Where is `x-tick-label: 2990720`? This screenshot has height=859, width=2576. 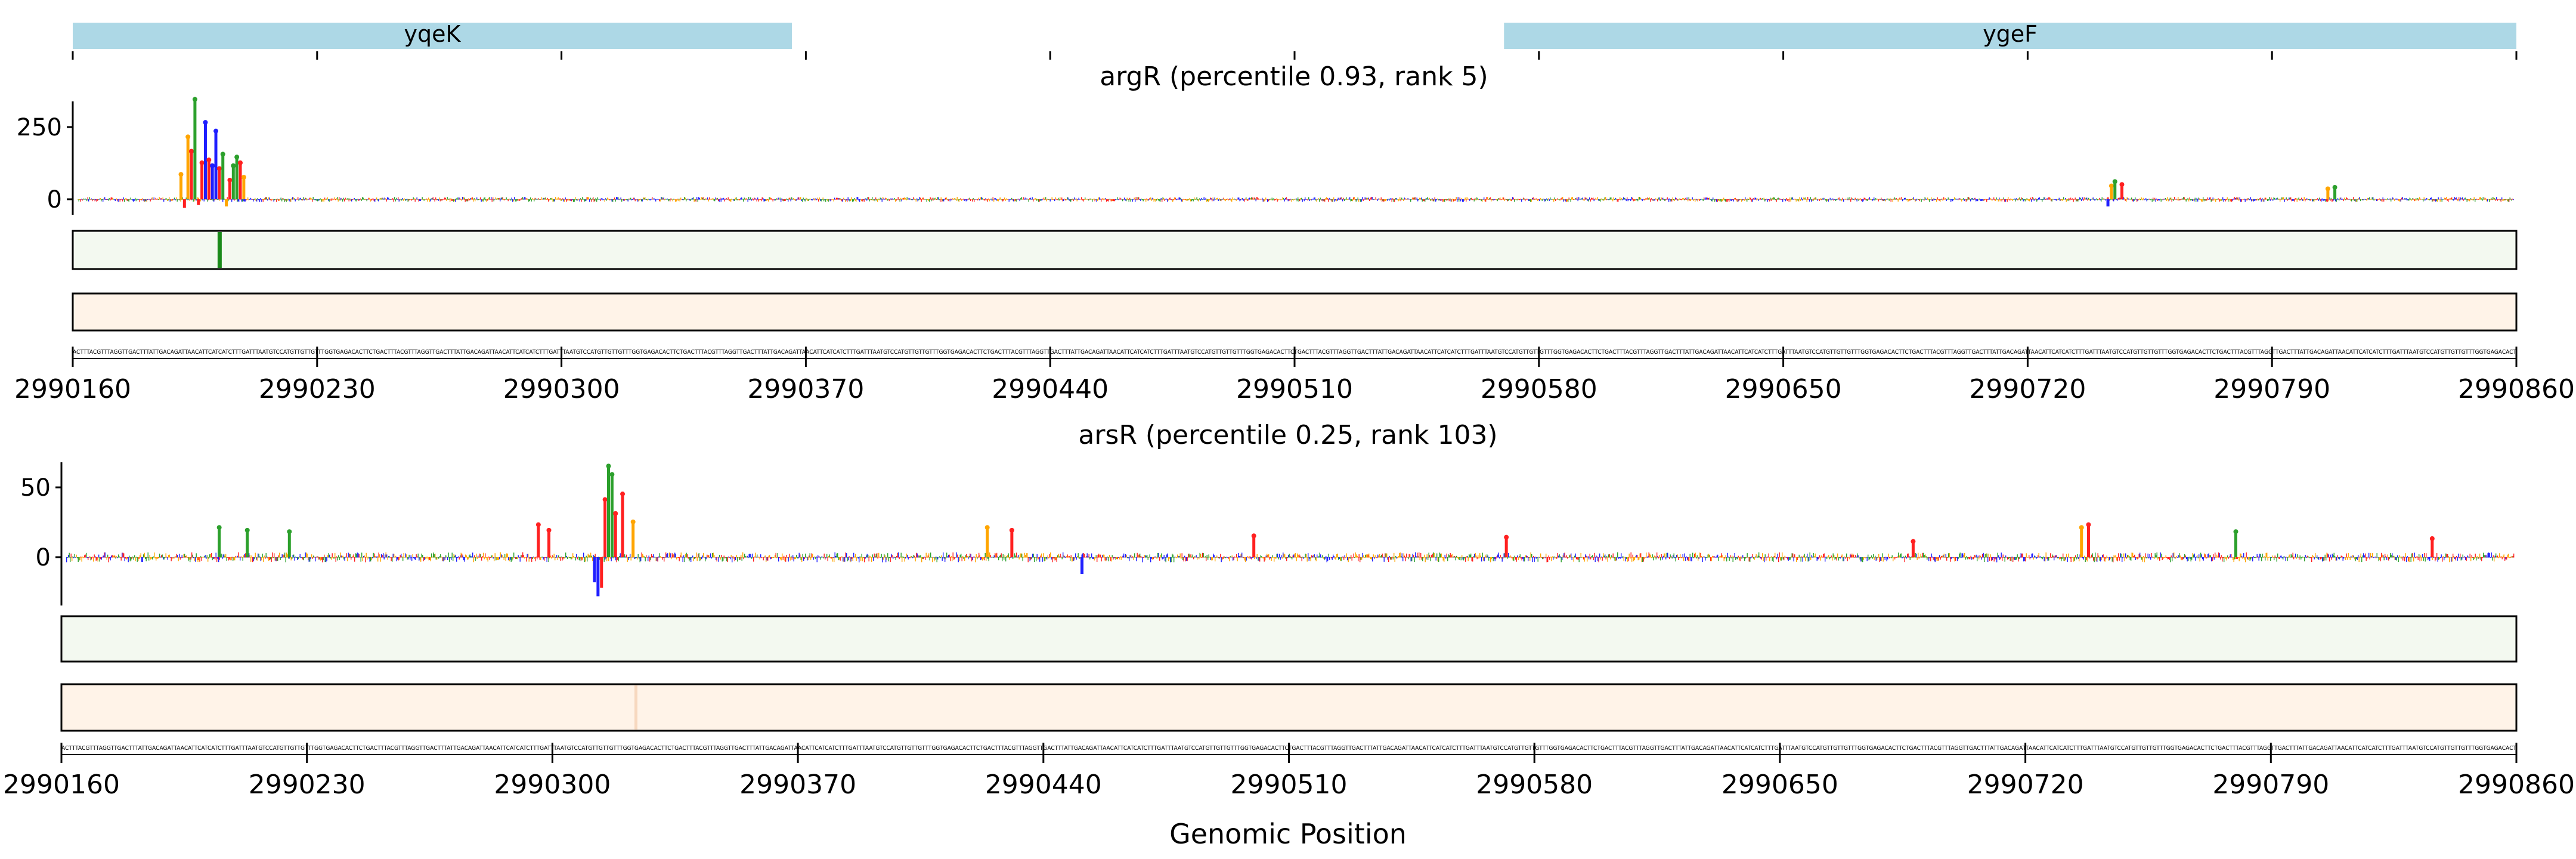 x-tick-label: 2990720 is located at coordinates (2028, 389).